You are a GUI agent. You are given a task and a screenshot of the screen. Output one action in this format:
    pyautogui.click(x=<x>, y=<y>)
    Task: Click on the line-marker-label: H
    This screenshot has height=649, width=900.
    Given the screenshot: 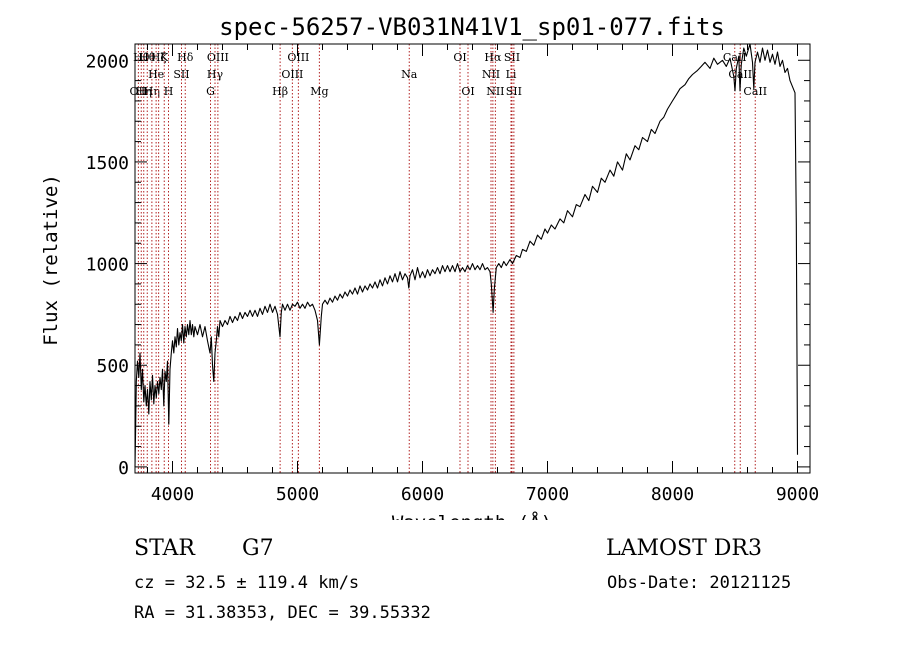 What is the action you would take?
    pyautogui.click(x=169, y=91)
    